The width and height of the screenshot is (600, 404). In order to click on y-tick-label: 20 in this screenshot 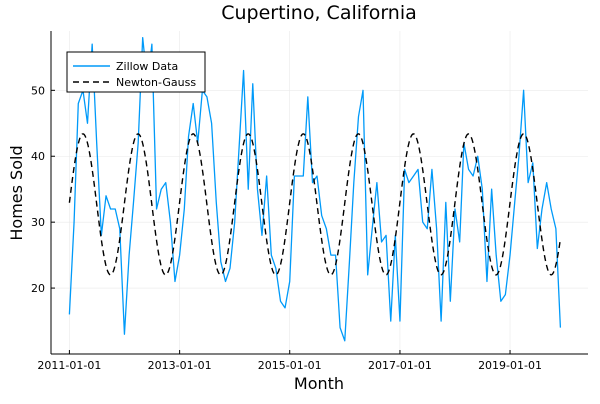, I will do `click(38, 288)`.